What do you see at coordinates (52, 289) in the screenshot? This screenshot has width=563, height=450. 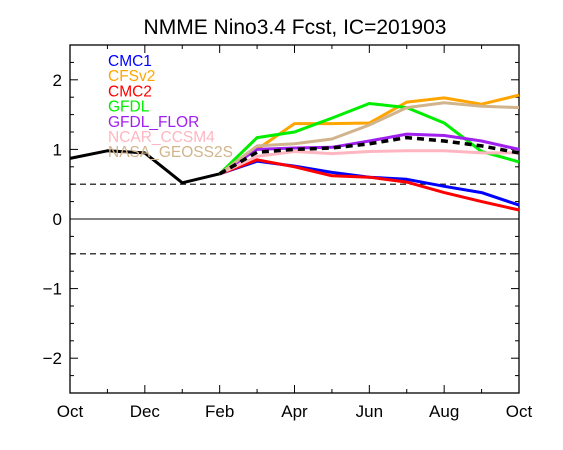 I see `y-tick-label: −1` at bounding box center [52, 289].